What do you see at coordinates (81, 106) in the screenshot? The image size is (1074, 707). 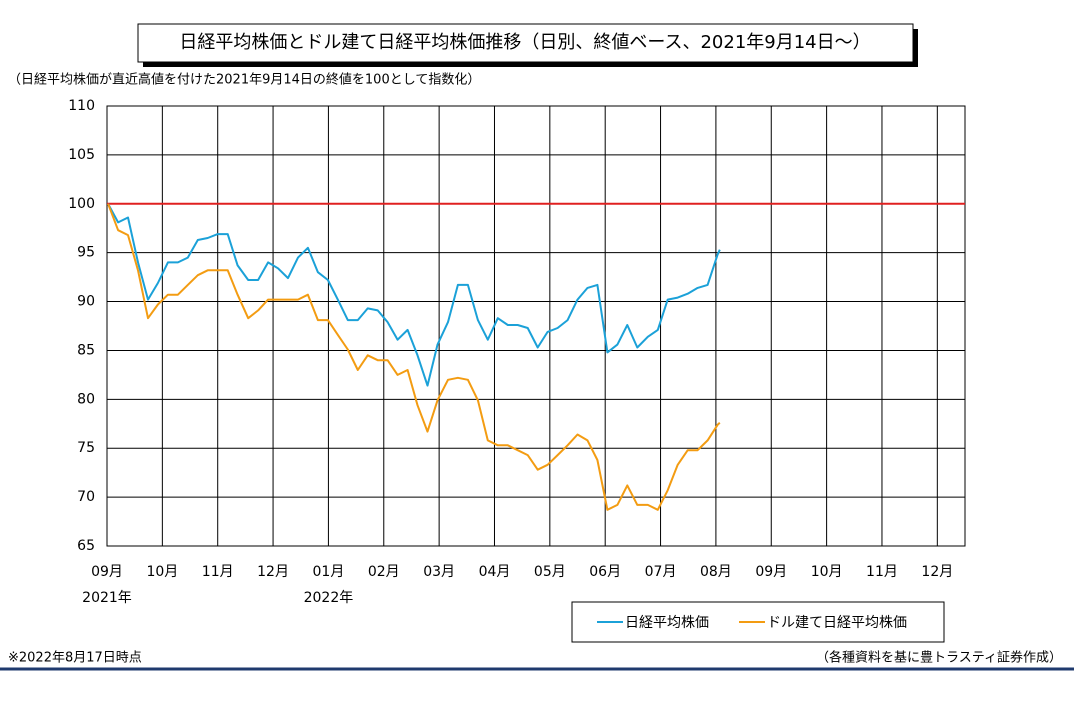 I see `y-tick-label: 110` at bounding box center [81, 106].